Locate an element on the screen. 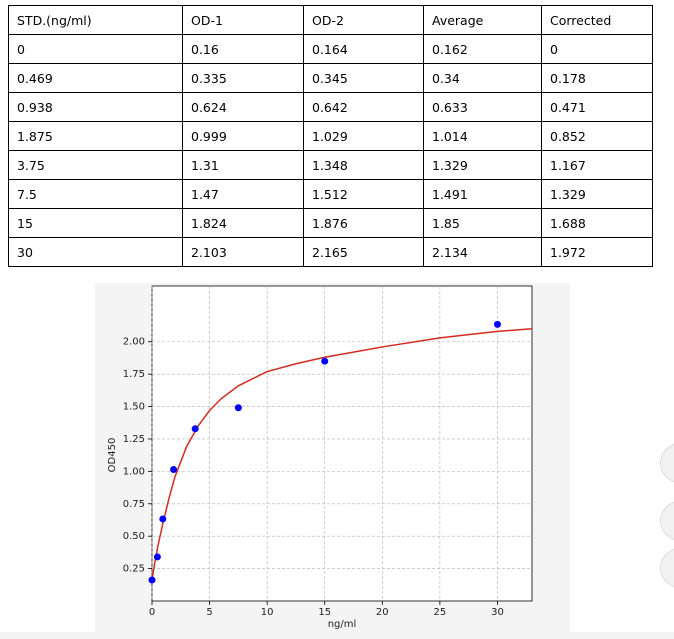  table-cell: 0.16 is located at coordinates (243, 49).